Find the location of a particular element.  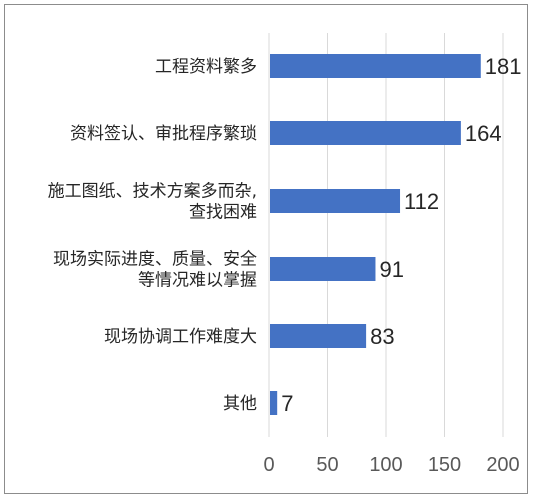

category-label: 工程资料繁多 is located at coordinates (206, 67).